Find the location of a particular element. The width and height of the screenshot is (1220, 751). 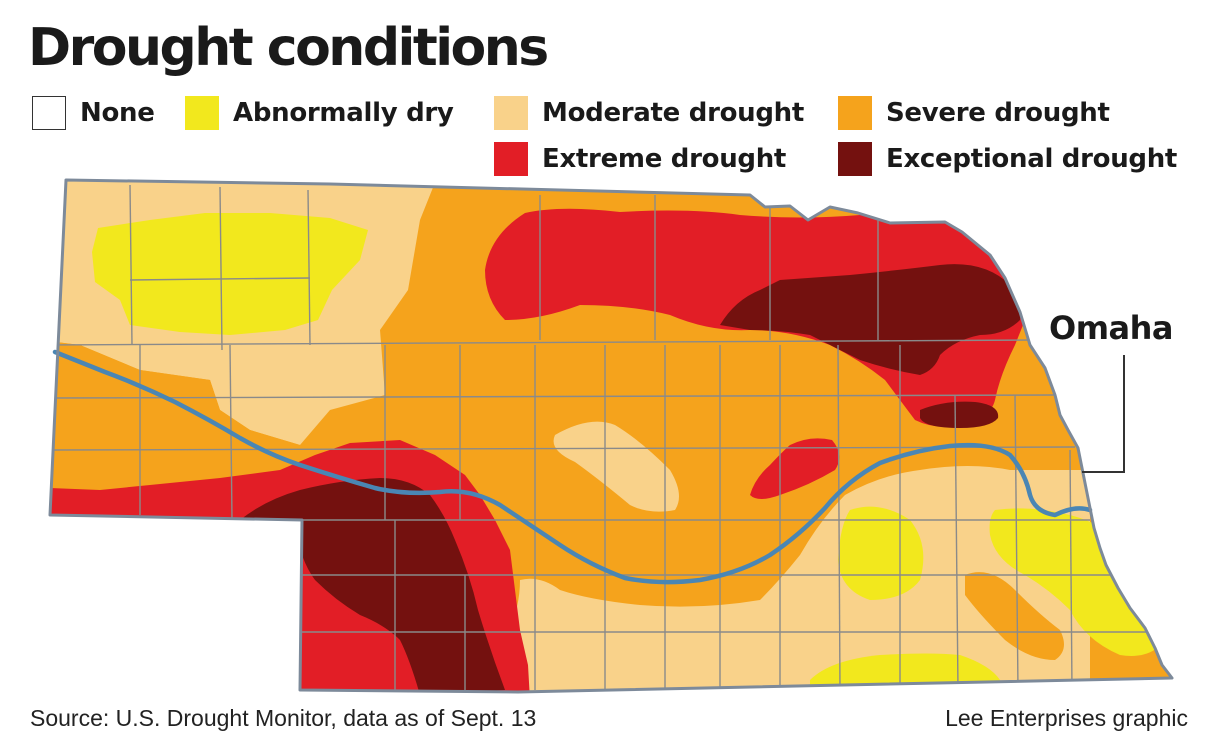

legend-swatch-abnormally-dry is located at coordinates (202, 113).